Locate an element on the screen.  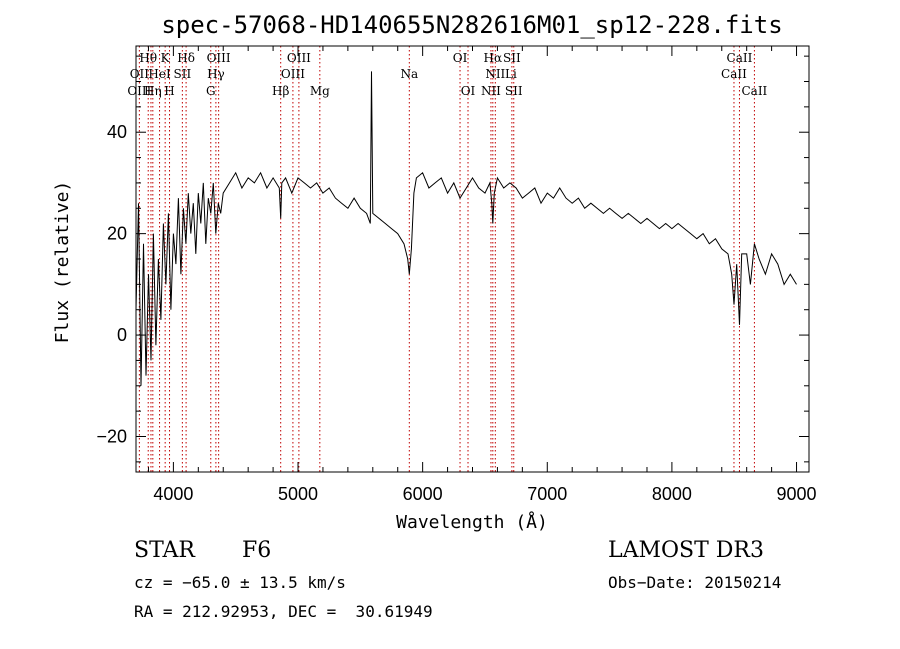
line-label: Li is located at coordinates (511, 74).